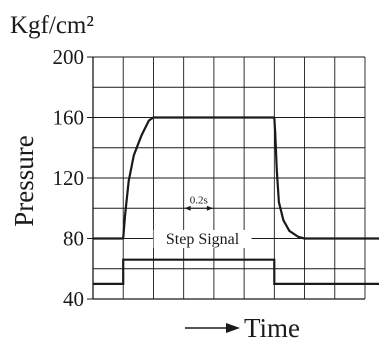 Image resolution: width=385 pixels, height=345 pixels. What do you see at coordinates (209, 208) in the screenshot?
I see `dimension-arrow-right-icon` at bounding box center [209, 208].